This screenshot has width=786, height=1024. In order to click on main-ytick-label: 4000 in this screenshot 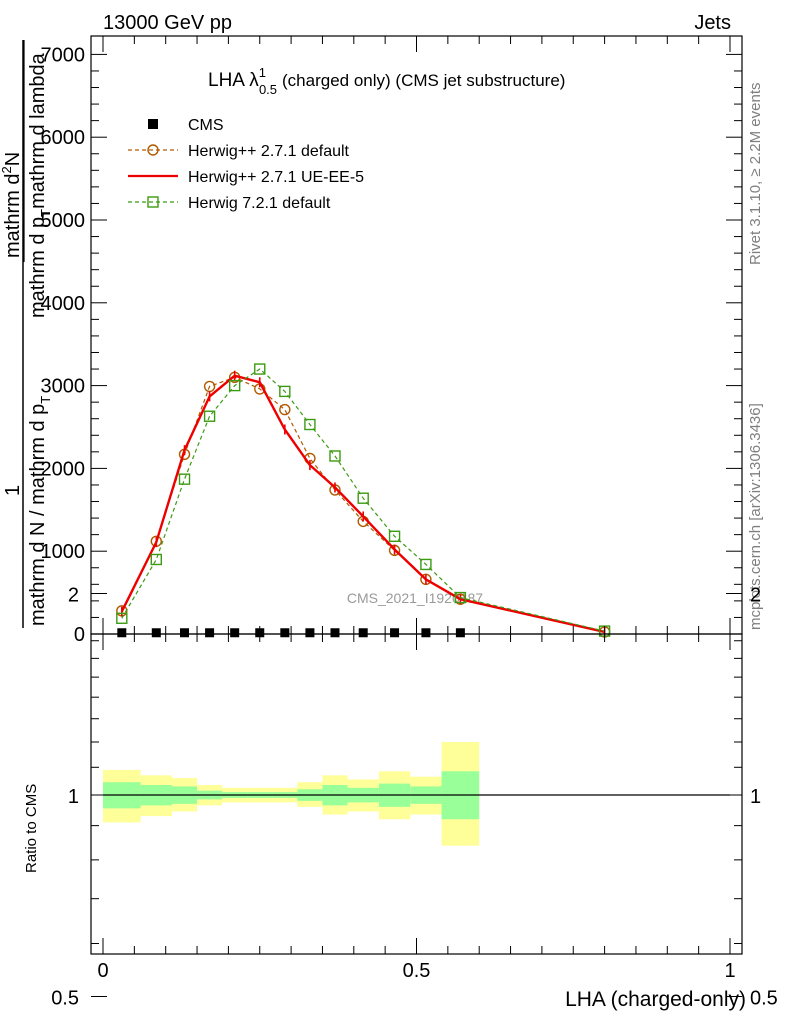, I will do `click(63, 304)`.